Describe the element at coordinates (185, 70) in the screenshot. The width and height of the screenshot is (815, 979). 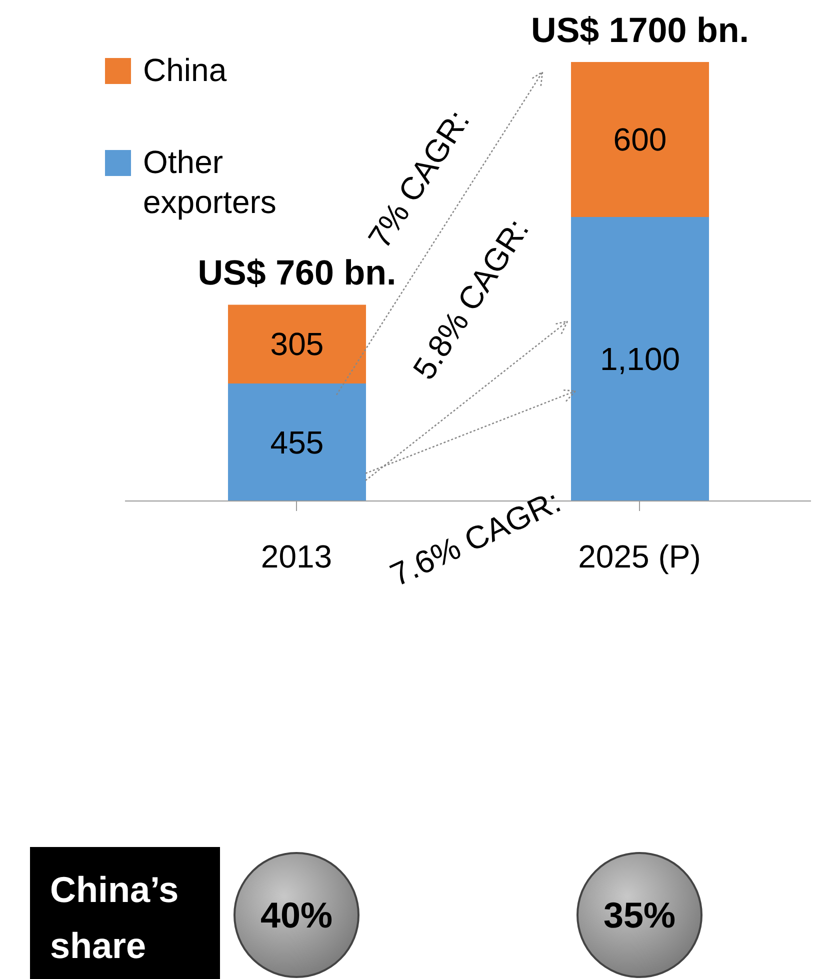
I see `legend-label: China` at that location.